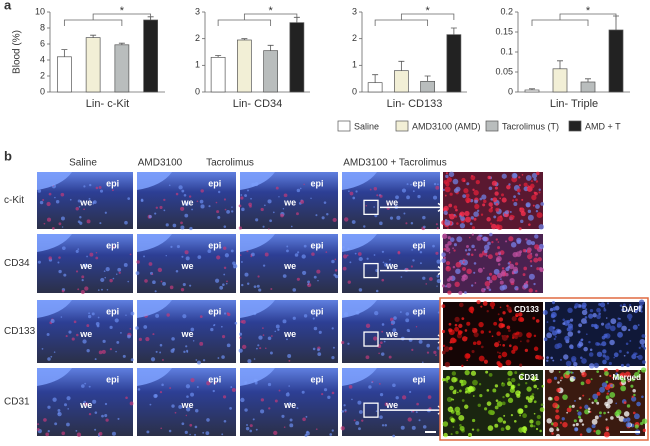 Image resolution: width=650 pixels, height=446 pixels. What do you see at coordinates (8, 6) in the screenshot?
I see `panel-label: a` at bounding box center [8, 6].